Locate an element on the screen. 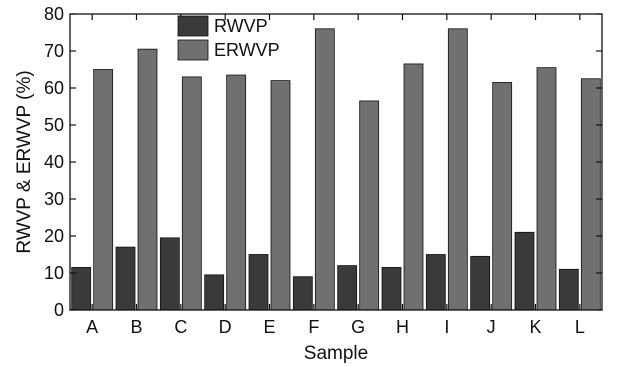  y-axis-label: RWVP & ERWVP (%) is located at coordinates (24, 161).